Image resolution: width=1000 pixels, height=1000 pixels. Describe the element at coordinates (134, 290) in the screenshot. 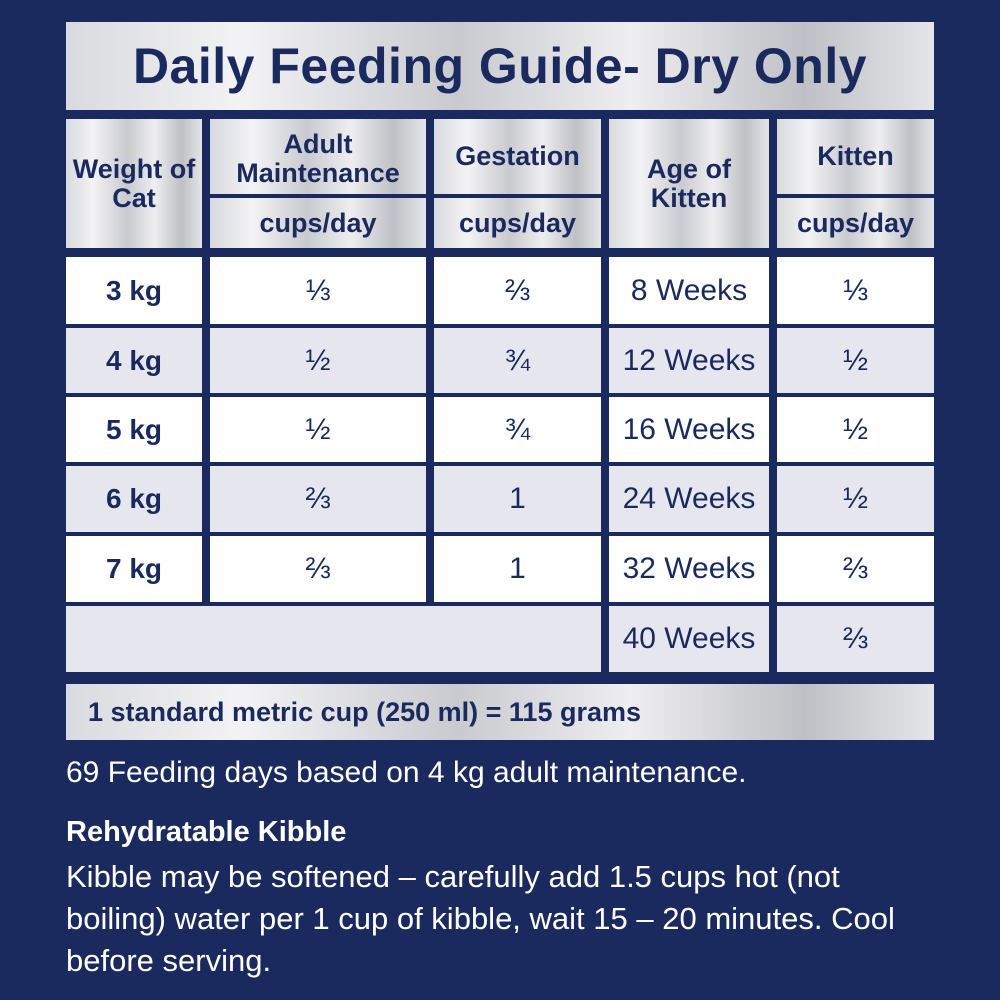

I see `row-weight: 3 kg` at that location.